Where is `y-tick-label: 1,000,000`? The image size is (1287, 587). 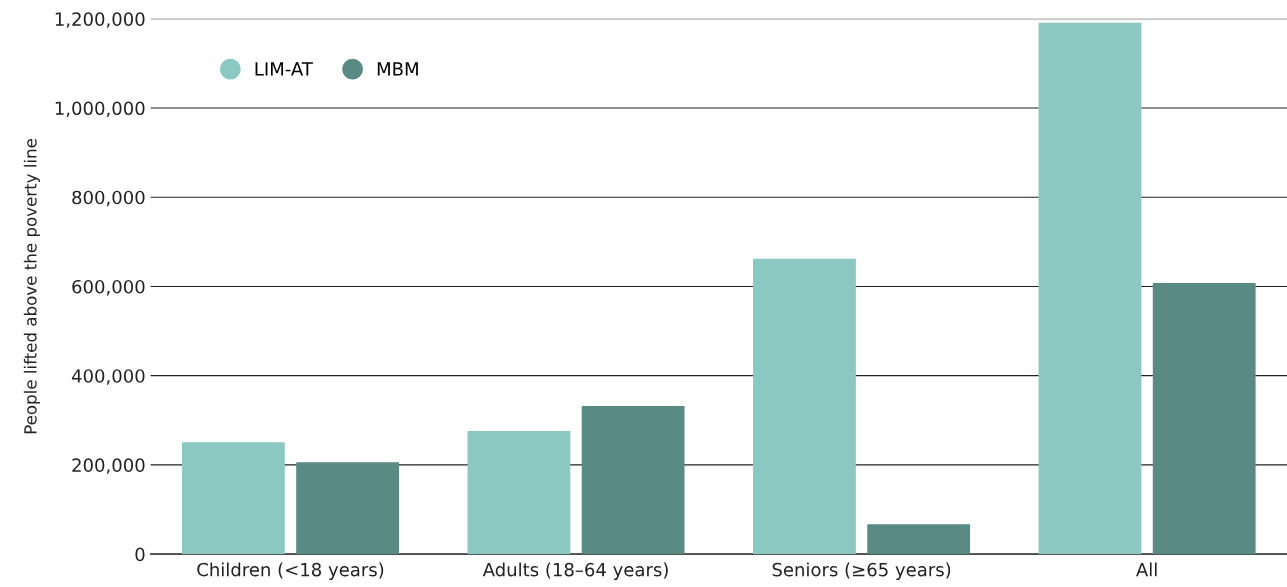 y-tick-label: 1,000,000 is located at coordinates (100, 109).